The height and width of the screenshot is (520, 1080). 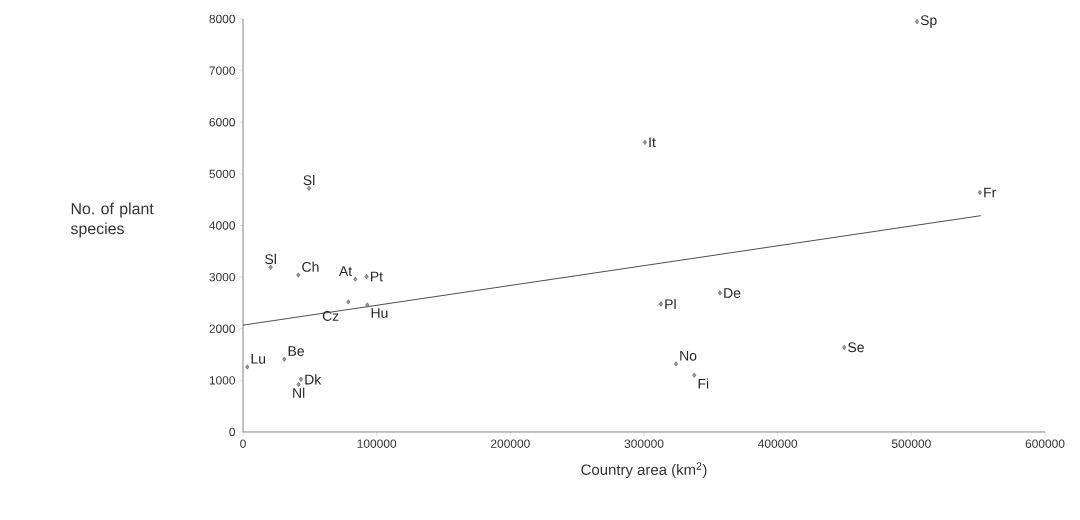 I want to click on annotation: Hu, so click(x=379, y=313).